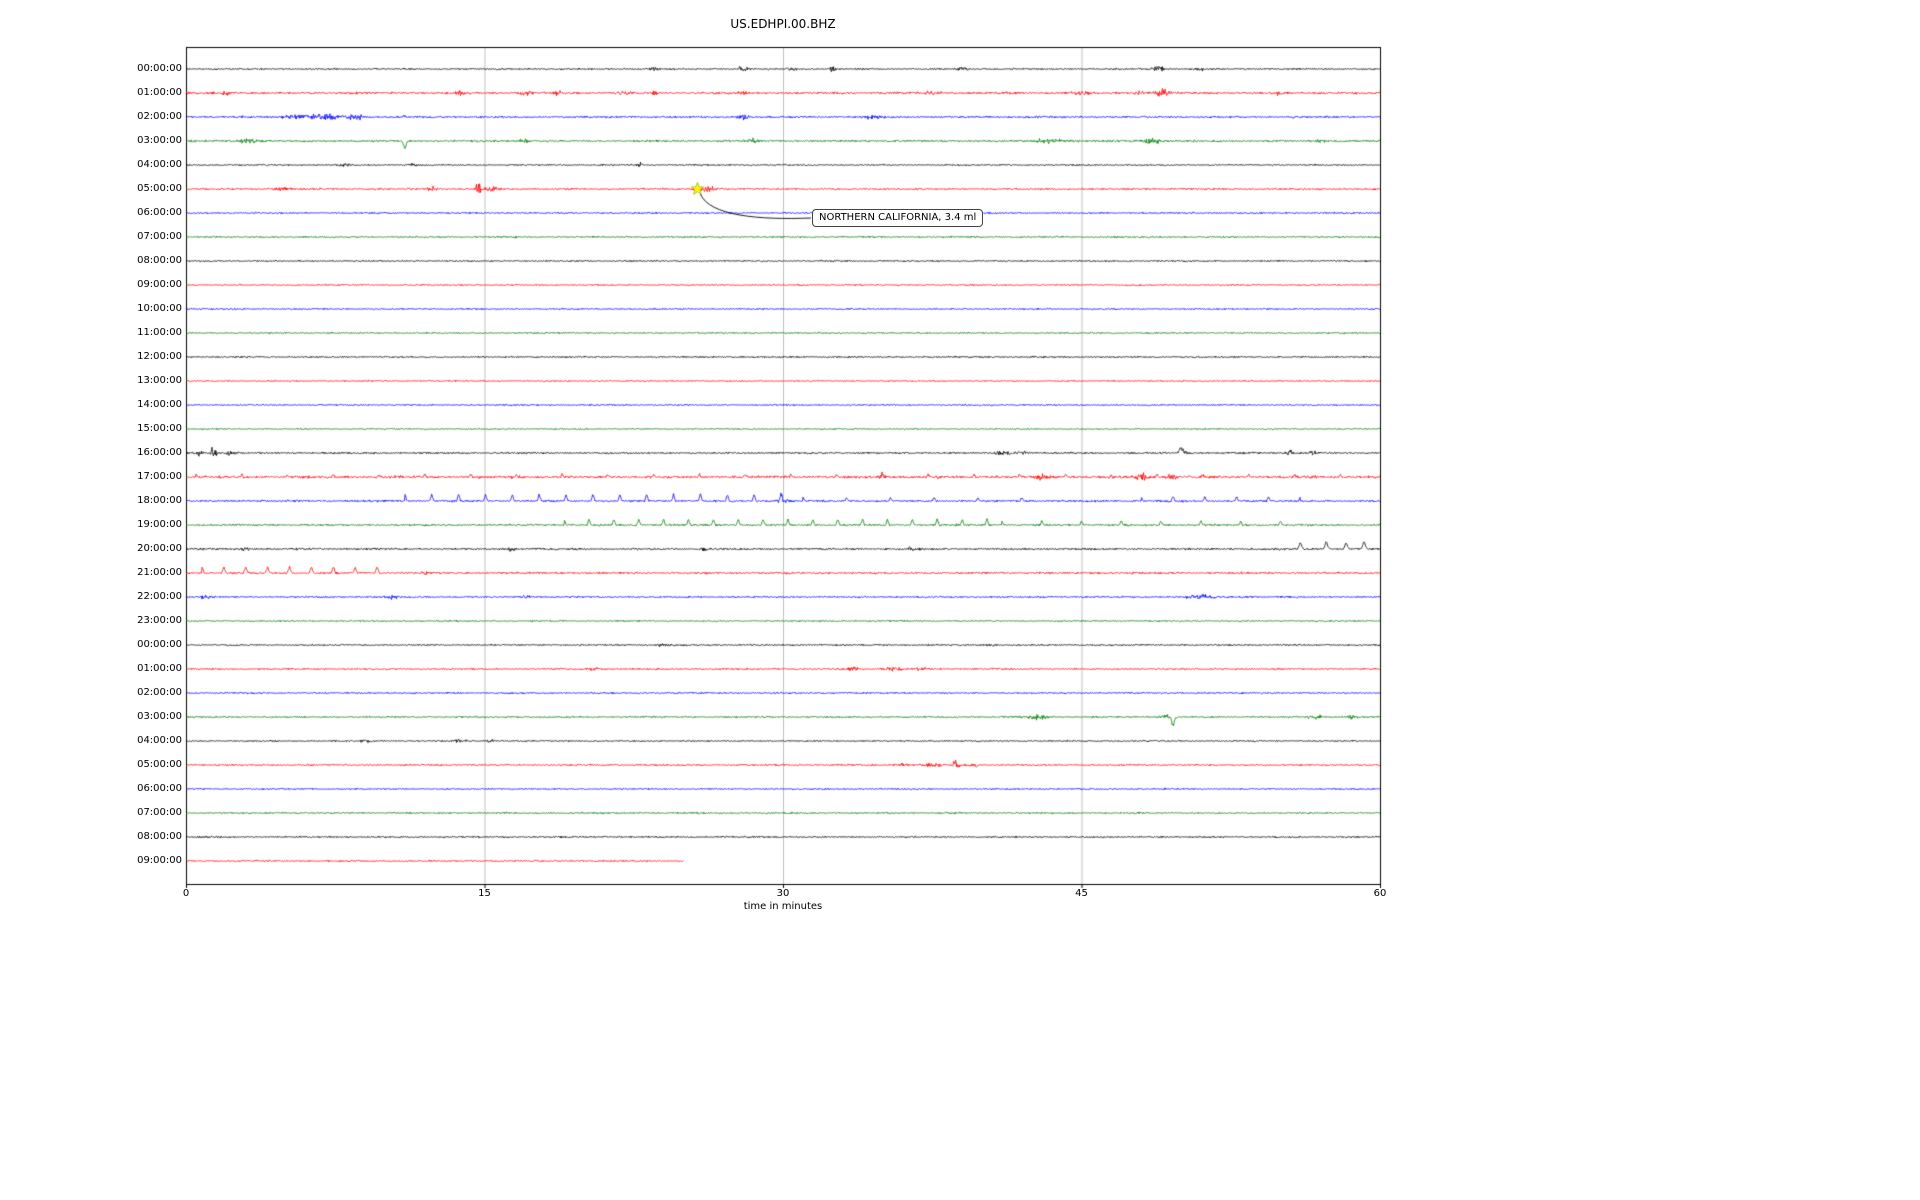 The image size is (1920, 1200). I want to click on row-label: 10:00:00, so click(159, 308).